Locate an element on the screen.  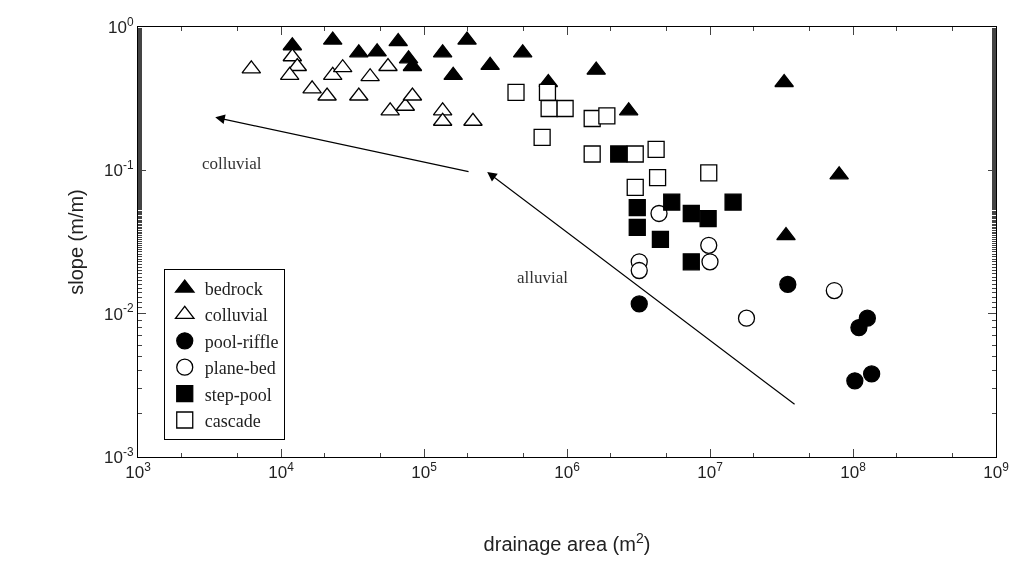
annotation: colluvial is located at coordinates (232, 163).